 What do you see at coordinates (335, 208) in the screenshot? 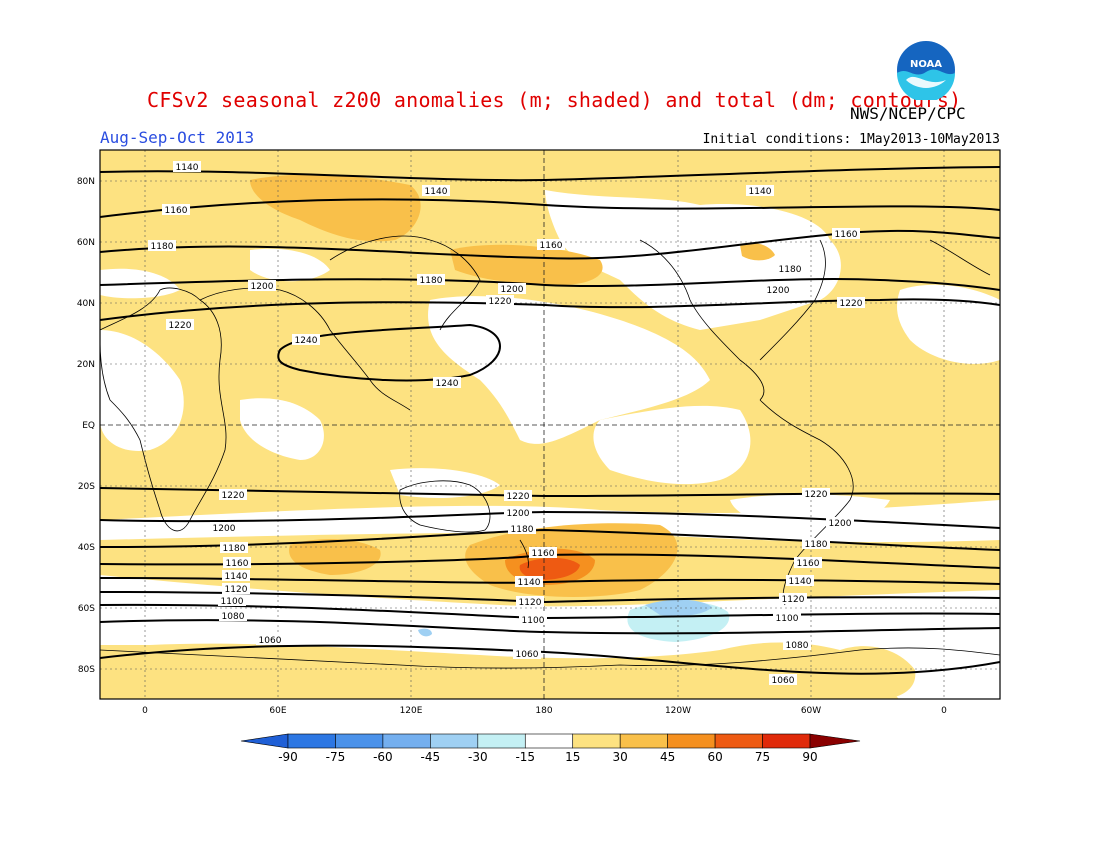
I see `anomaly-positive-eurasia` at bounding box center [335, 208].